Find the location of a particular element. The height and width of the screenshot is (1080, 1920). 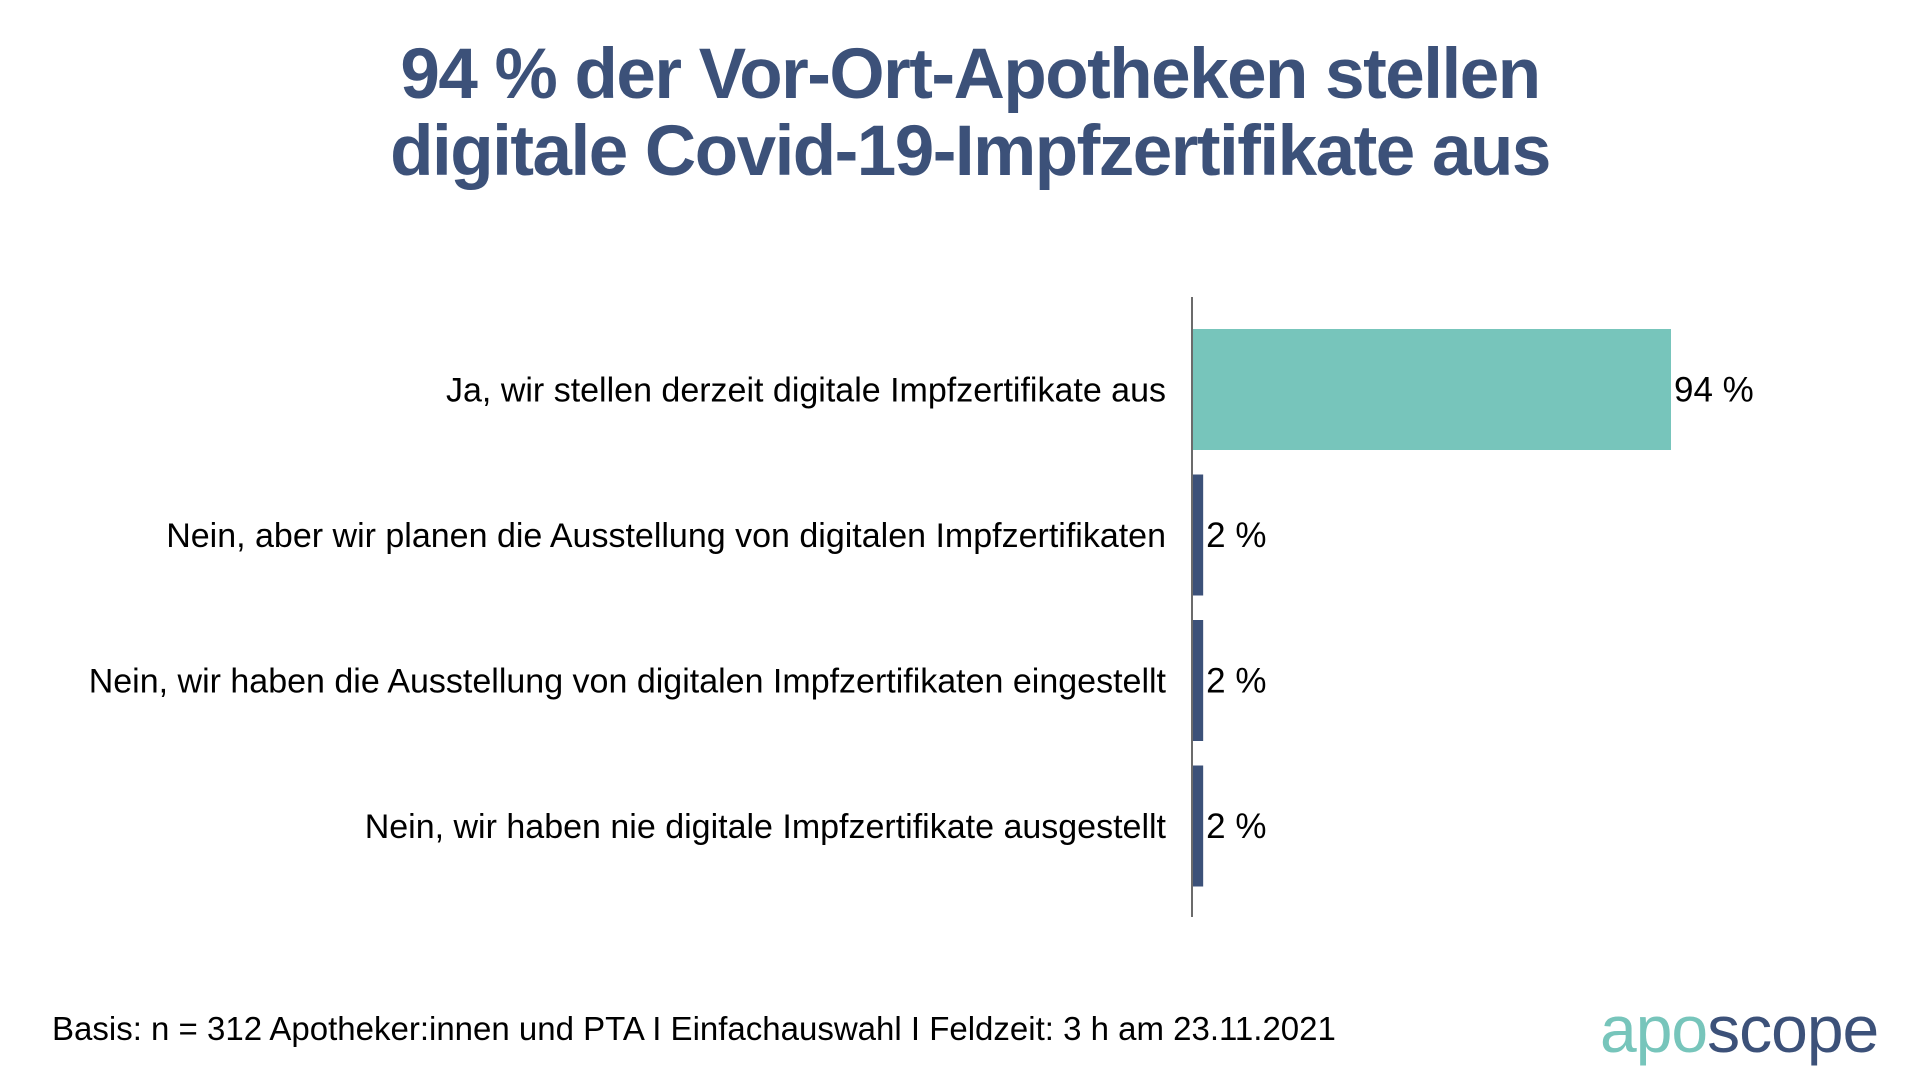

logo-part-apo: apo is located at coordinates (1654, 1029).